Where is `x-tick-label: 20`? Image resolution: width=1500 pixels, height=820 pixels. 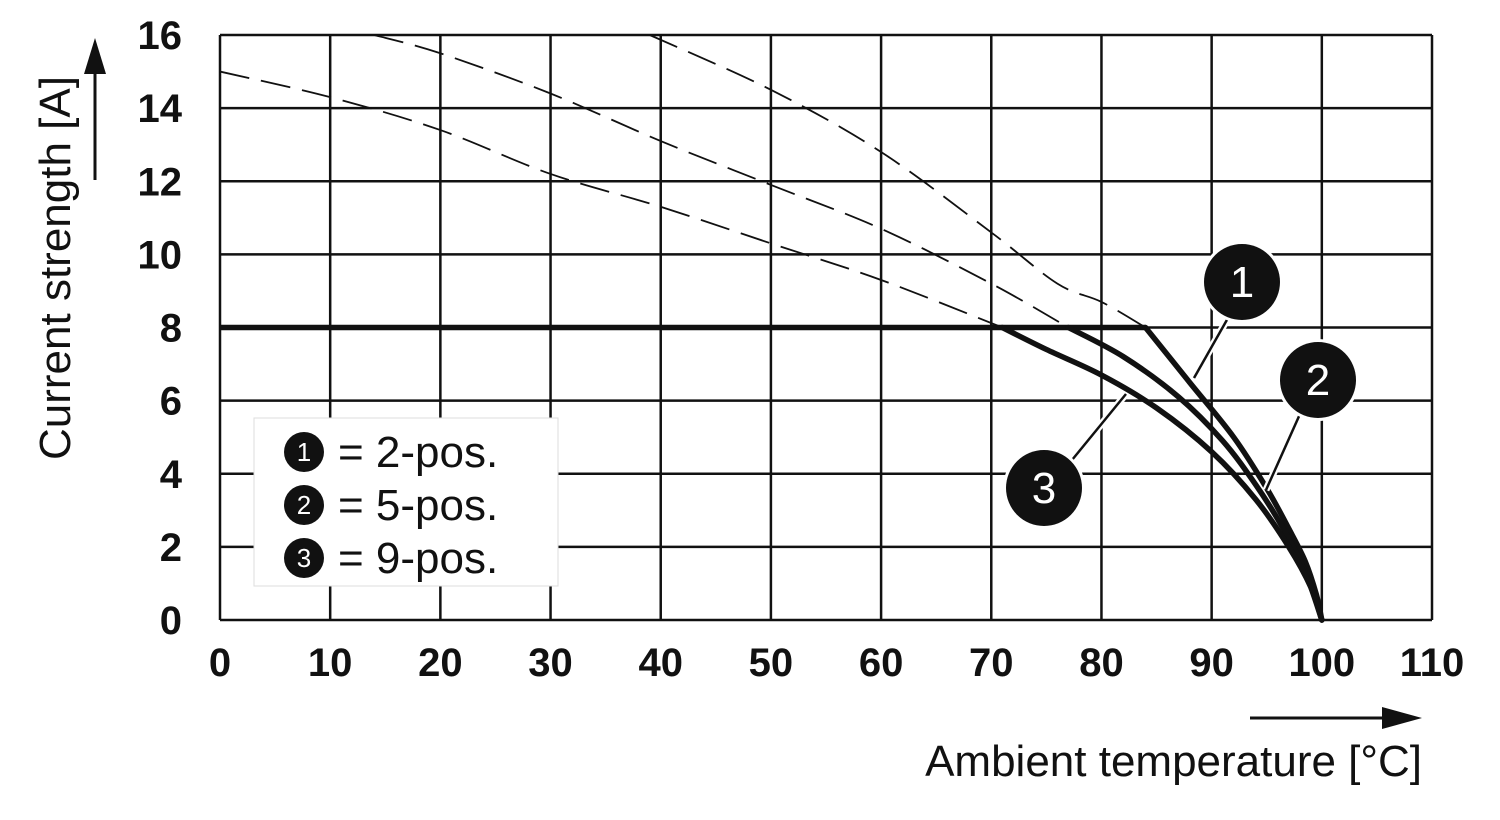
x-tick-label: 20 is located at coordinates (440, 663).